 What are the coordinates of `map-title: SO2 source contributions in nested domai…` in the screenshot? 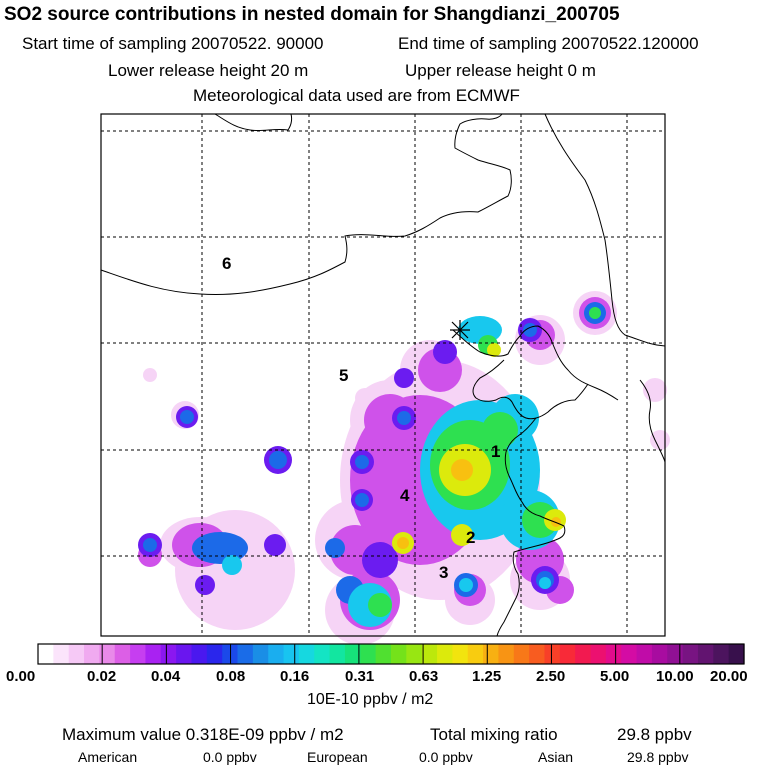 It's located at (312, 14).